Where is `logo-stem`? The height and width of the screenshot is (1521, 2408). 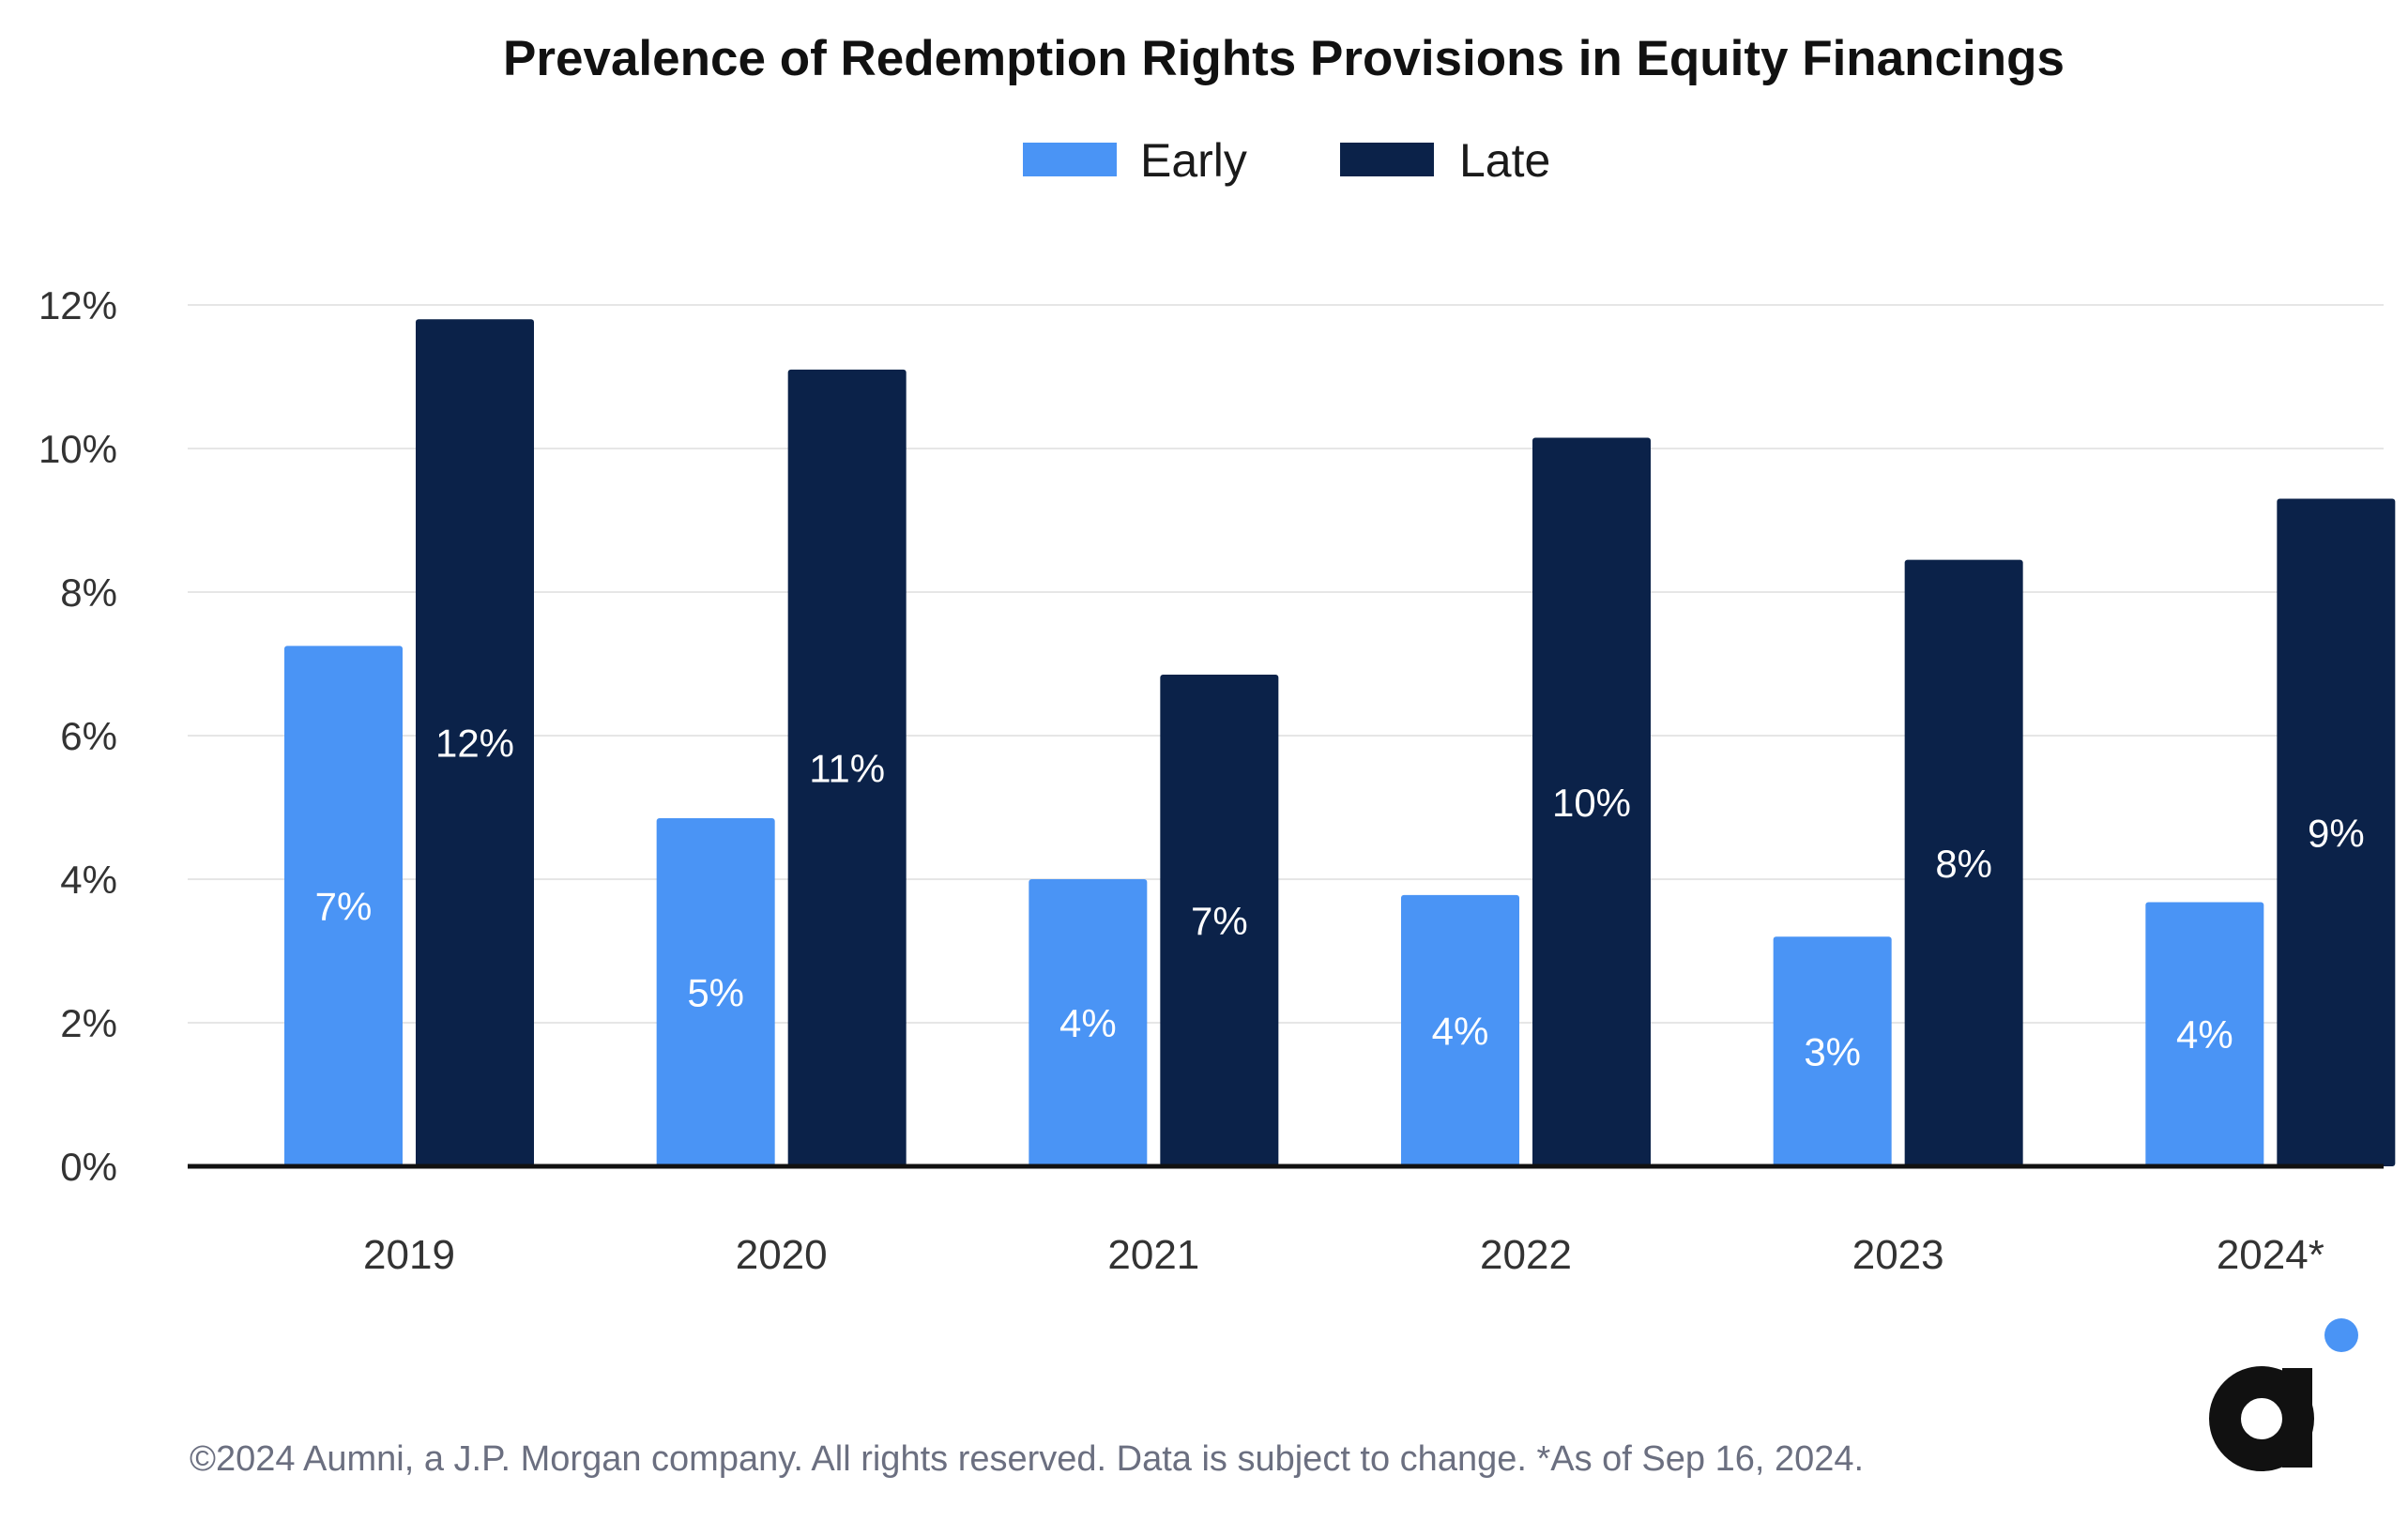
logo-stem is located at coordinates (2297, 1418).